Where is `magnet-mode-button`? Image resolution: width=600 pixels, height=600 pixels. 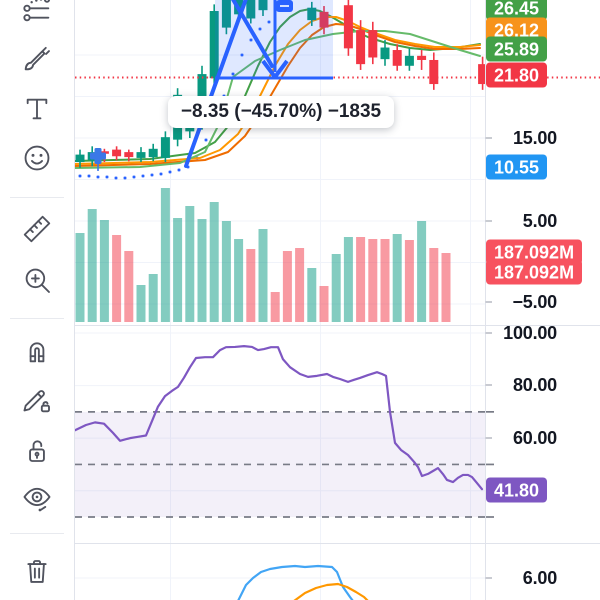 magnet-mode-button is located at coordinates (37, 350).